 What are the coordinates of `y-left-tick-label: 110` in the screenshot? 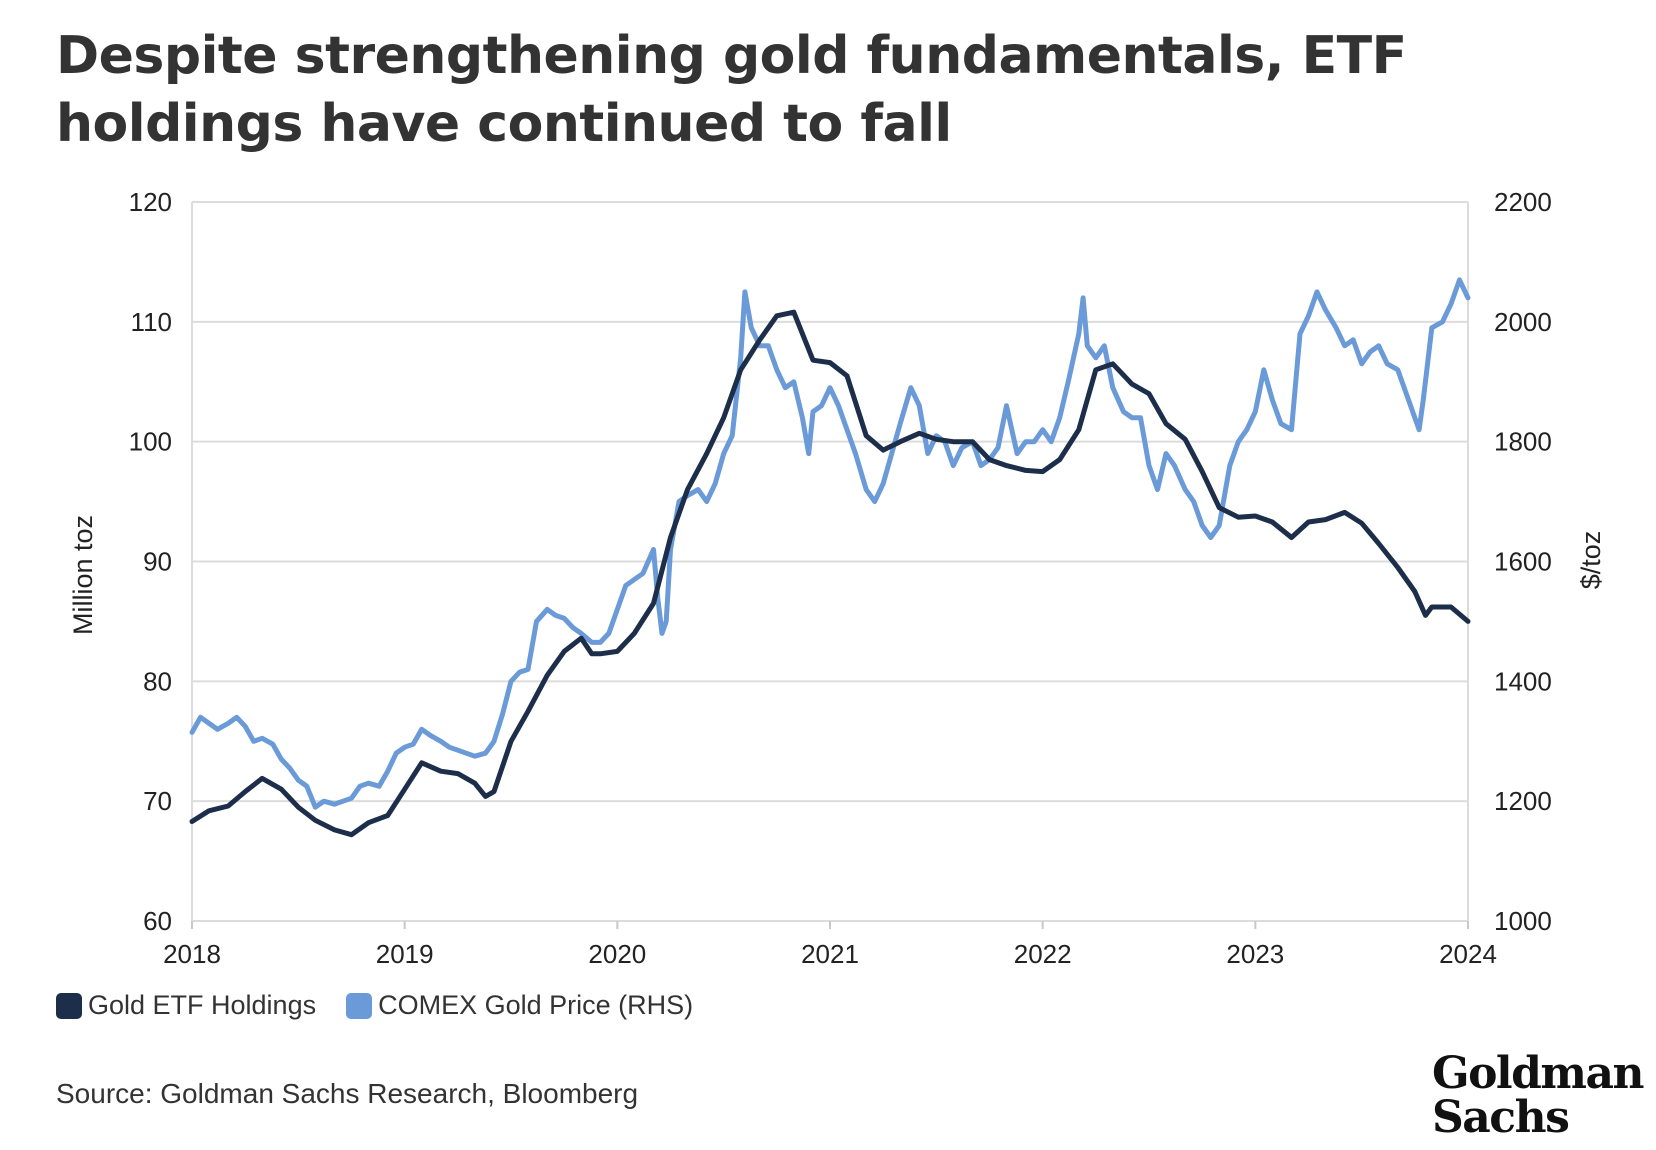 It's located at (151, 322).